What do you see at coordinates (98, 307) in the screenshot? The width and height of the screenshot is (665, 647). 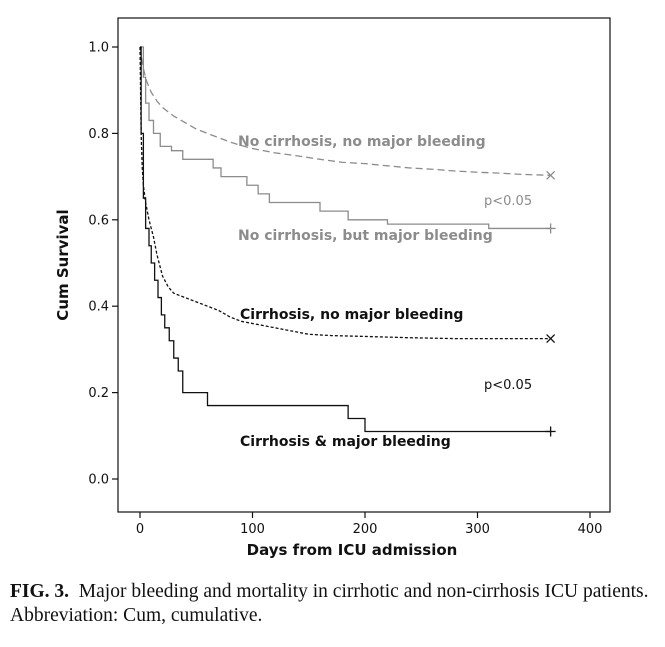 I see `y-tick-label: 0.4` at bounding box center [98, 307].